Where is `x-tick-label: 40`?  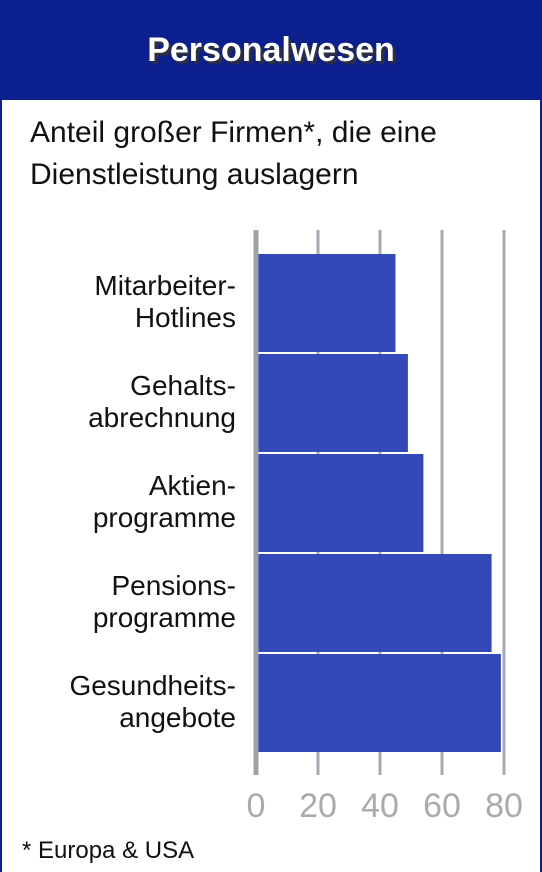
x-tick-label: 40 is located at coordinates (380, 806).